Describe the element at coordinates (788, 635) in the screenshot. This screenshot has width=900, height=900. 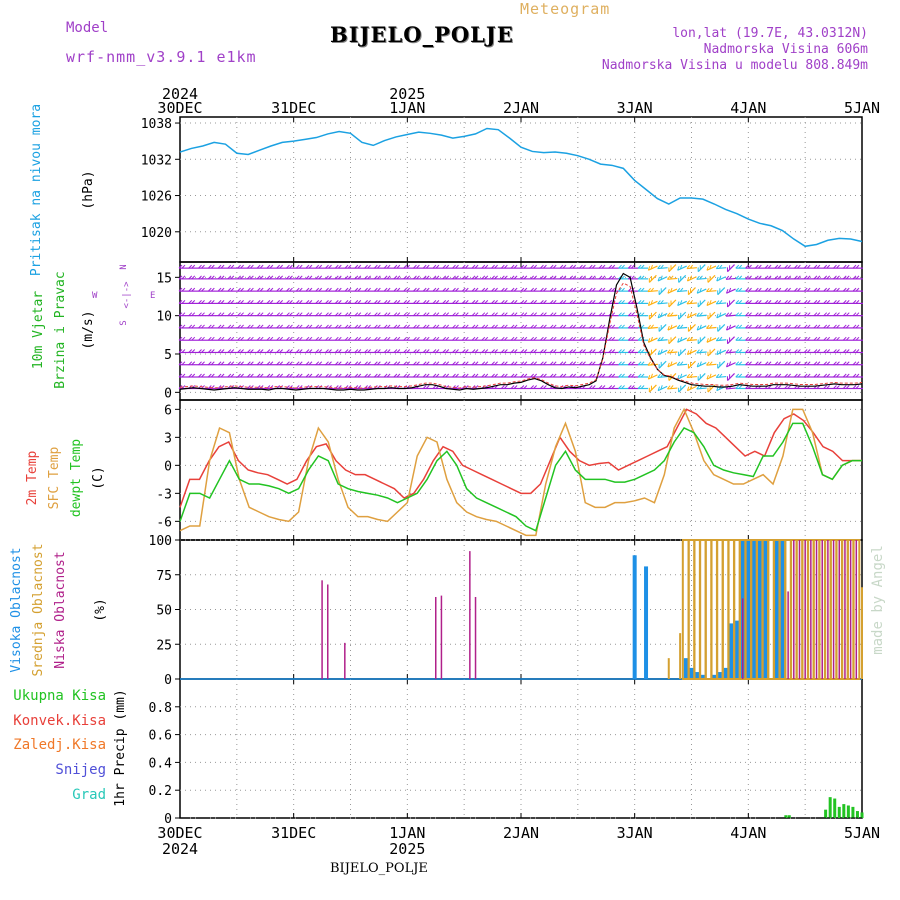
I see `low-cloud-bar` at that location.